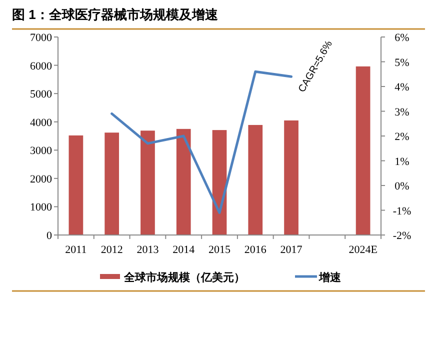 The width and height of the screenshot is (438, 345). I want to click on y-tick-label: 6000, so click(41, 66).